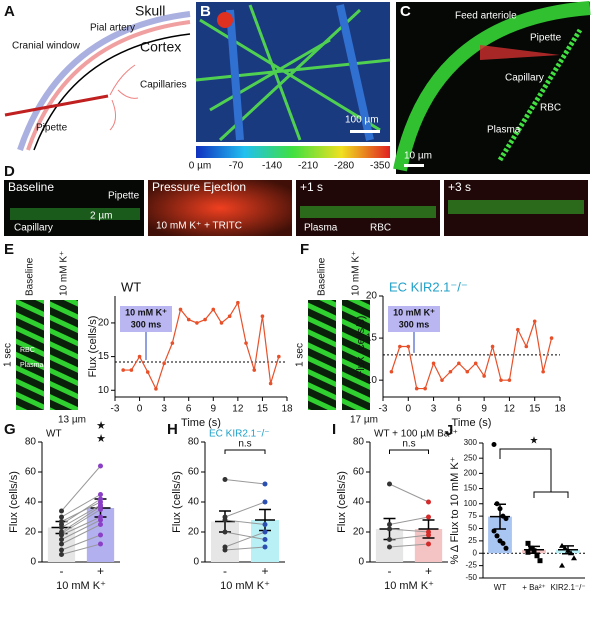 The height and width of the screenshot is (624, 592). Describe the element at coordinates (414, 319) in the screenshot. I see `annotation-box` at that location.